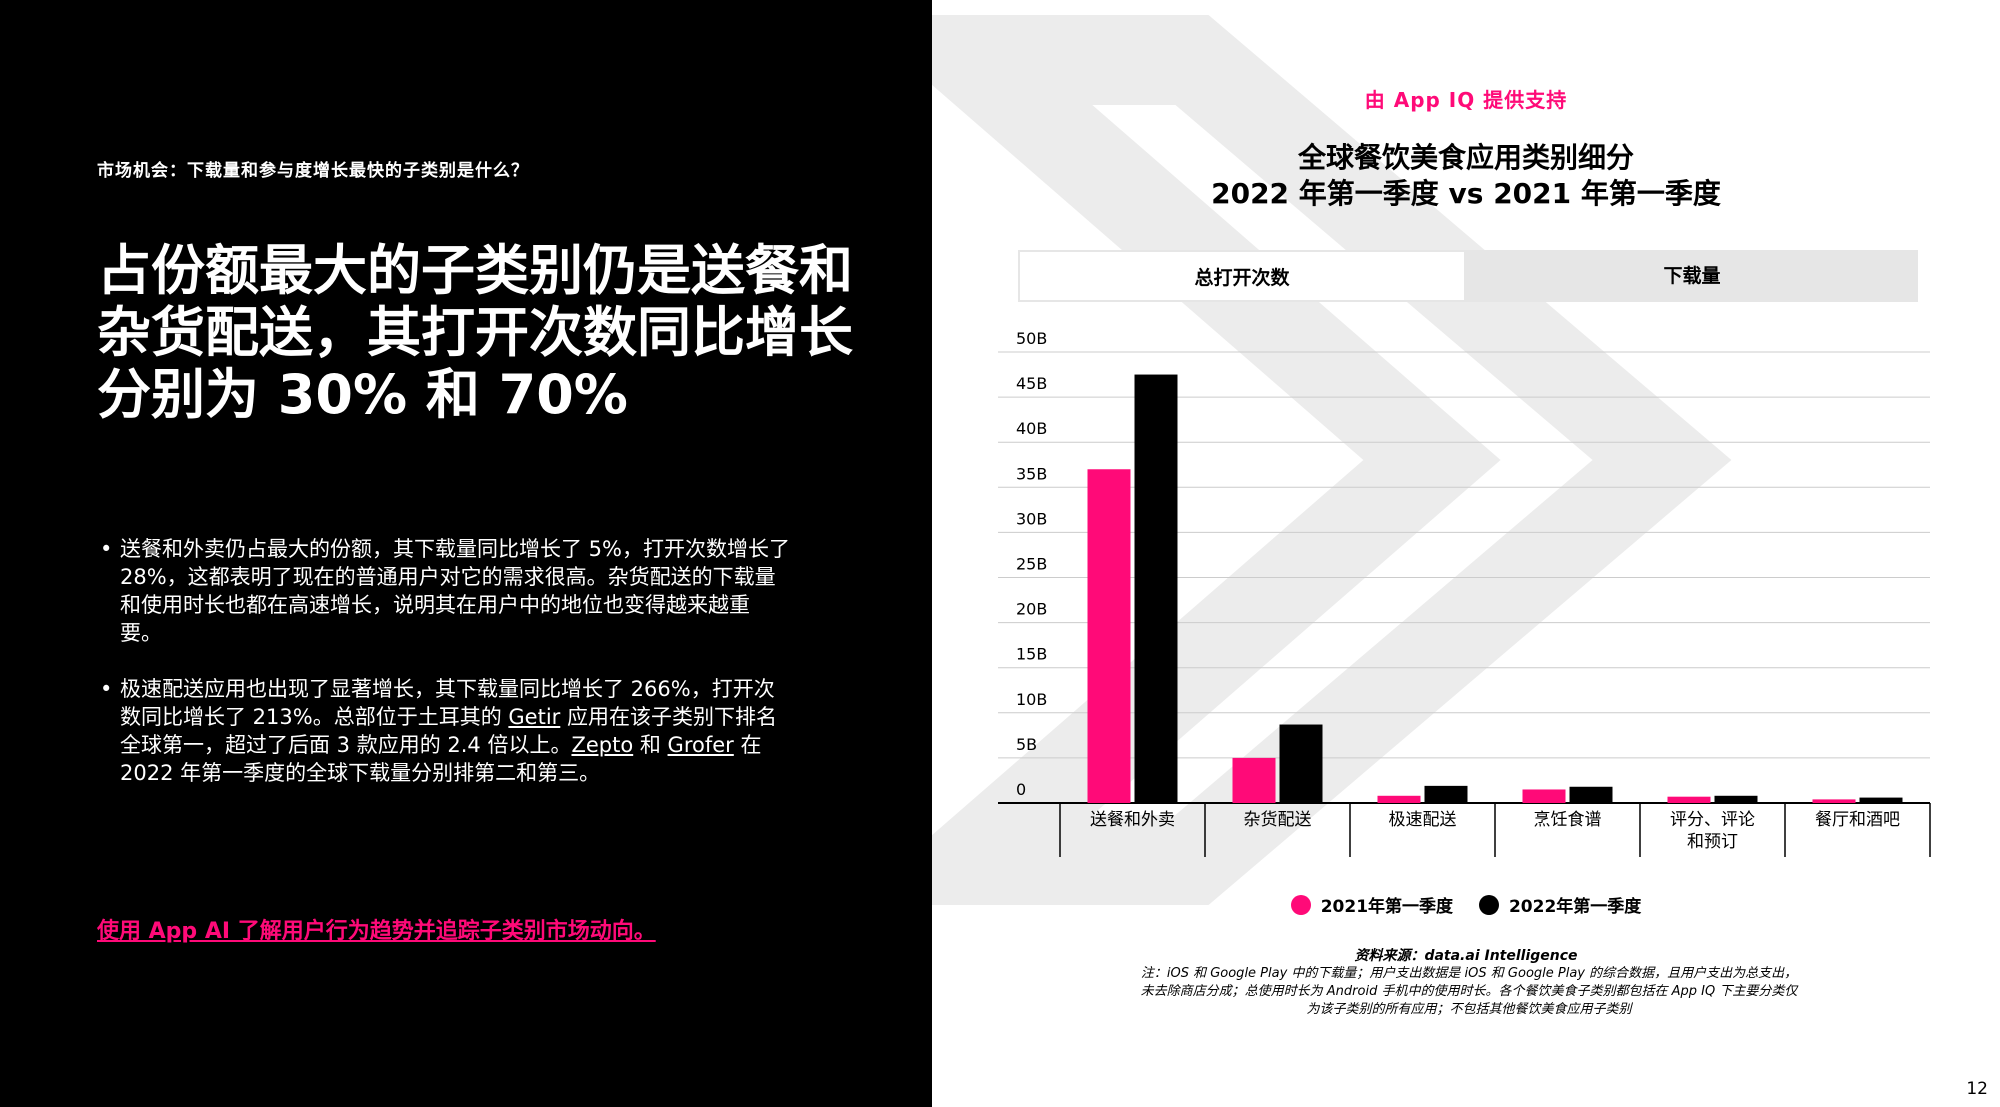  Describe the element at coordinates (1857, 820) in the screenshot. I see `x-tick-label: 餐厅和酒吧` at that location.